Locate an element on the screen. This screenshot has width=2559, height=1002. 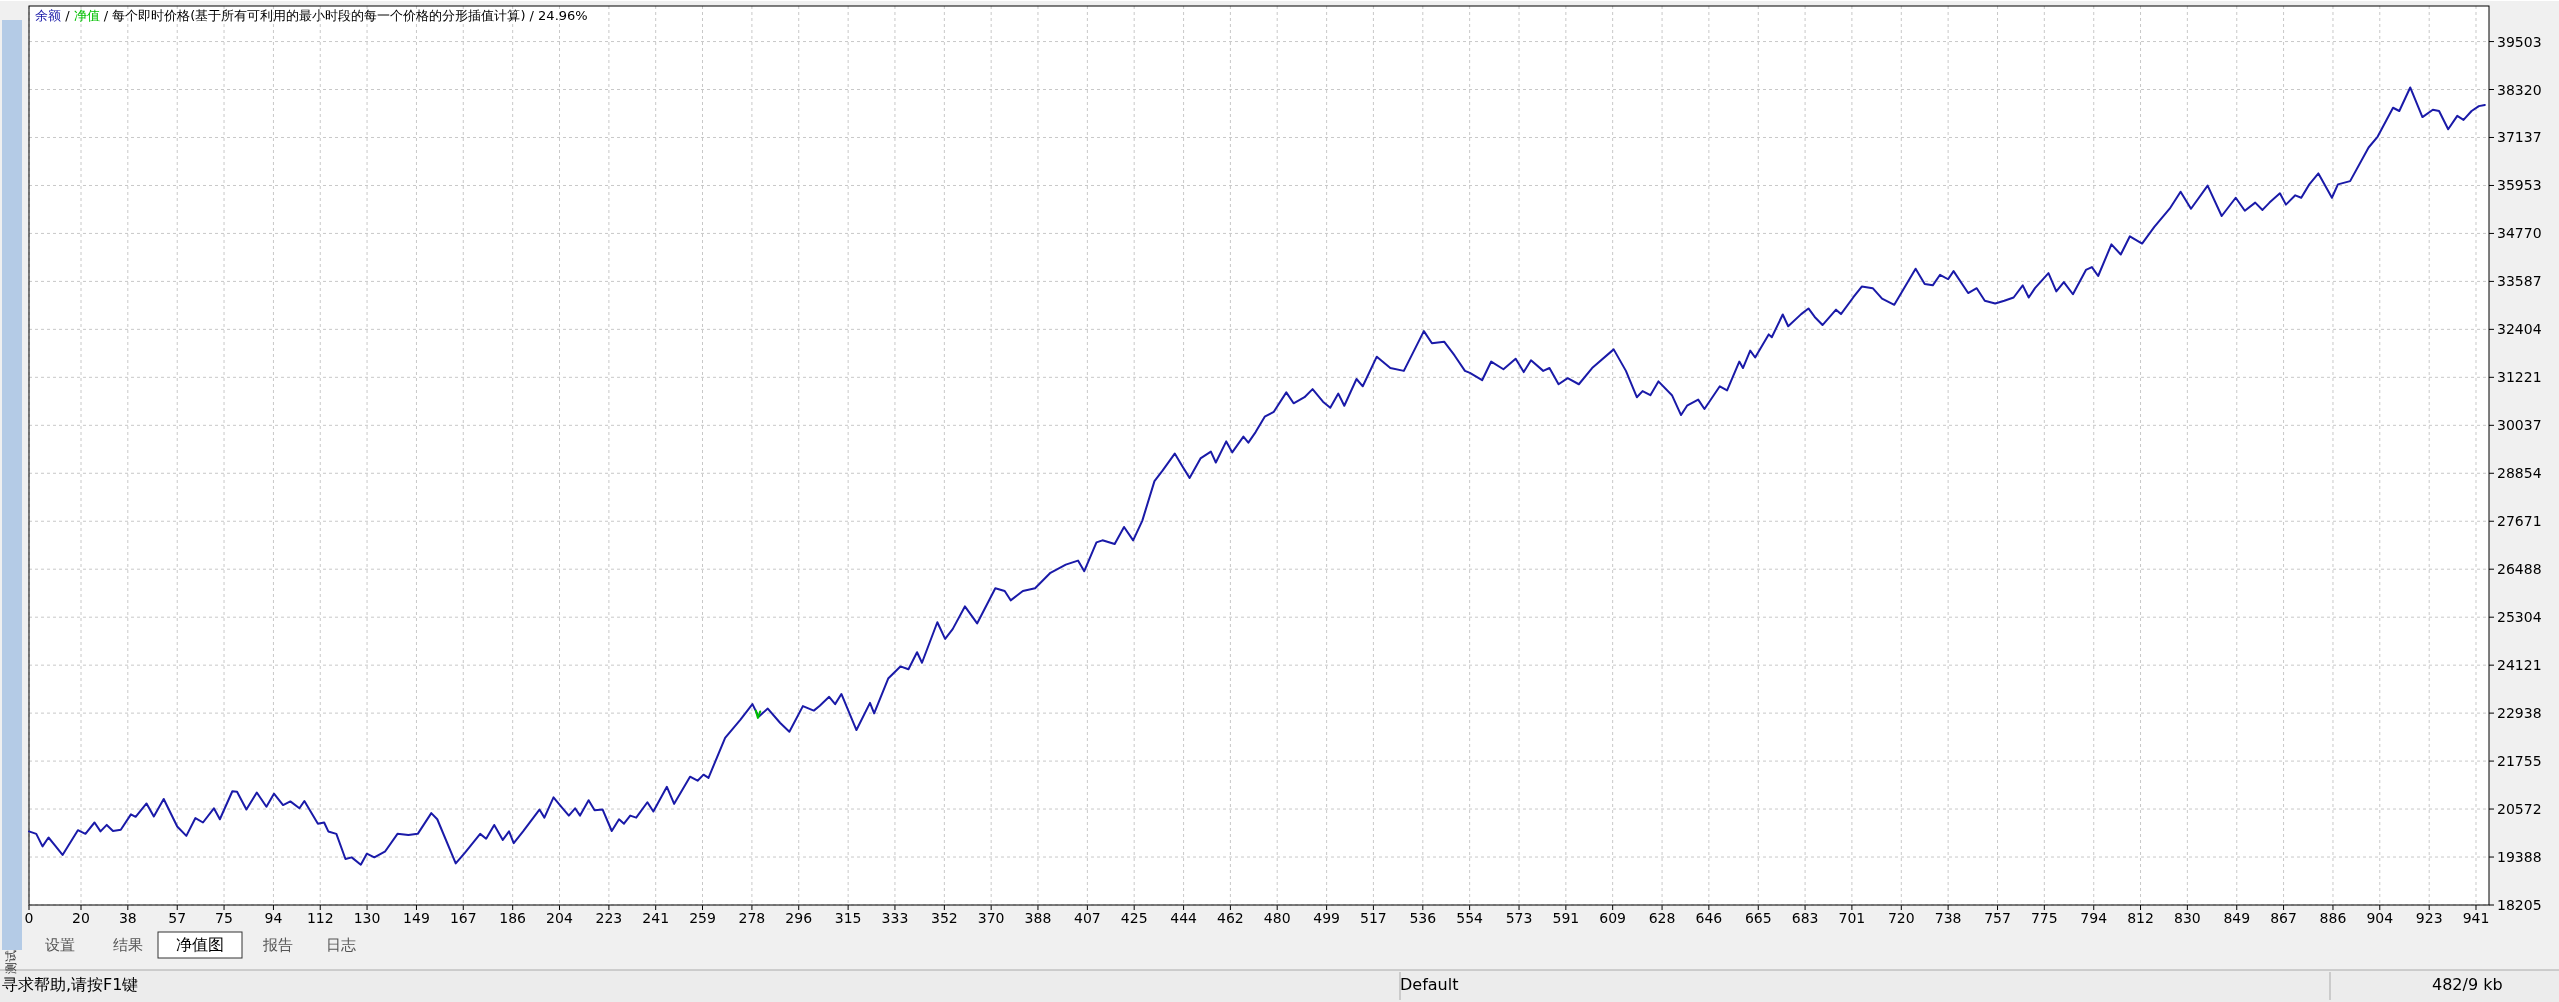
y-tick-label: 37137 is located at coordinates (2519, 137).